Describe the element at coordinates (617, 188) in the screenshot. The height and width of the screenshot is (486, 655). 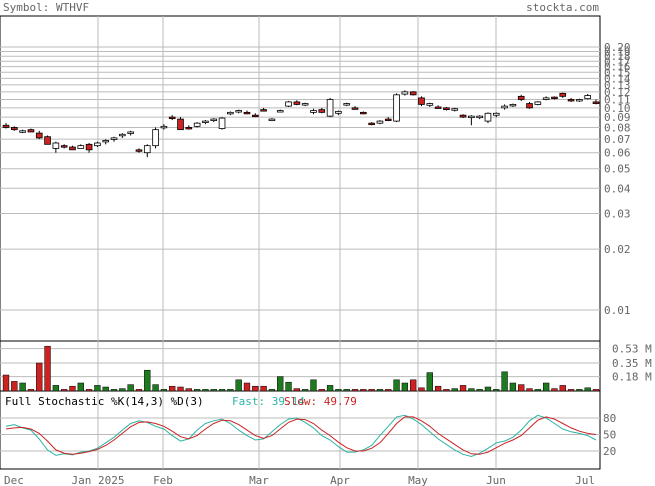
I see `price-tick-label: 0.04` at that location.